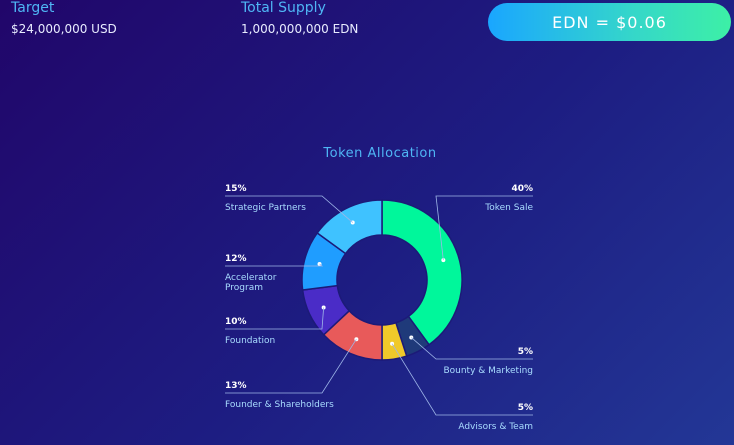 The width and height of the screenshot is (734, 445). What do you see at coordinates (265, 208) in the screenshot?
I see `category-label-strategic-partners: Strategic Partners` at bounding box center [265, 208].